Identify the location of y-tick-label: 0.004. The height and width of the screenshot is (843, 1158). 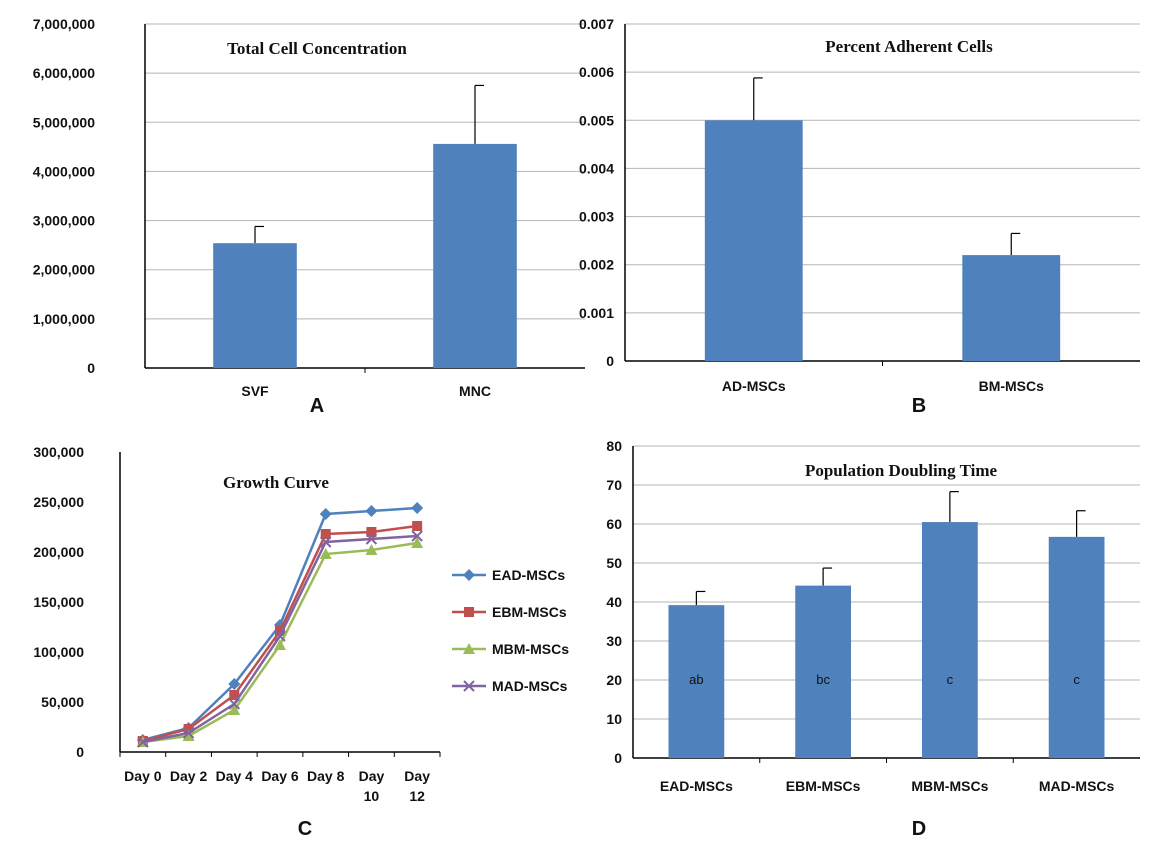
(596, 168).